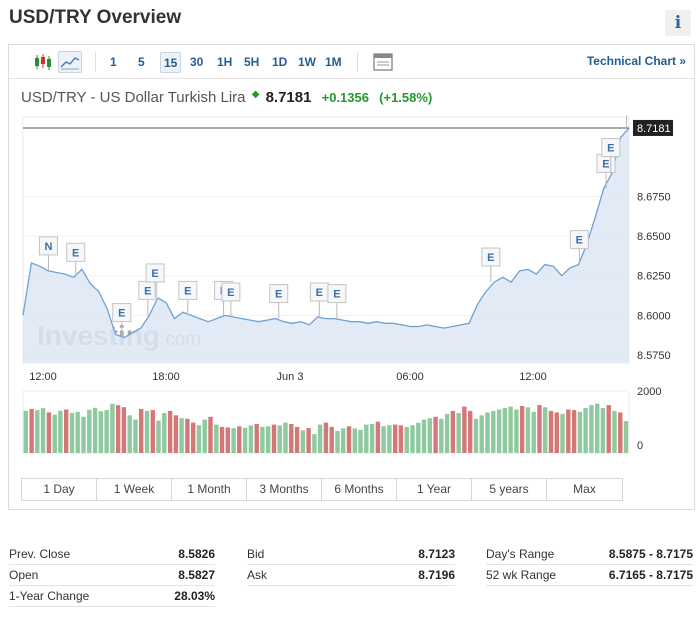  Describe the element at coordinates (589, 575) in the screenshot. I see `stat-52-week-range: 52 wk Range 6.7165 - 8.7175` at that location.